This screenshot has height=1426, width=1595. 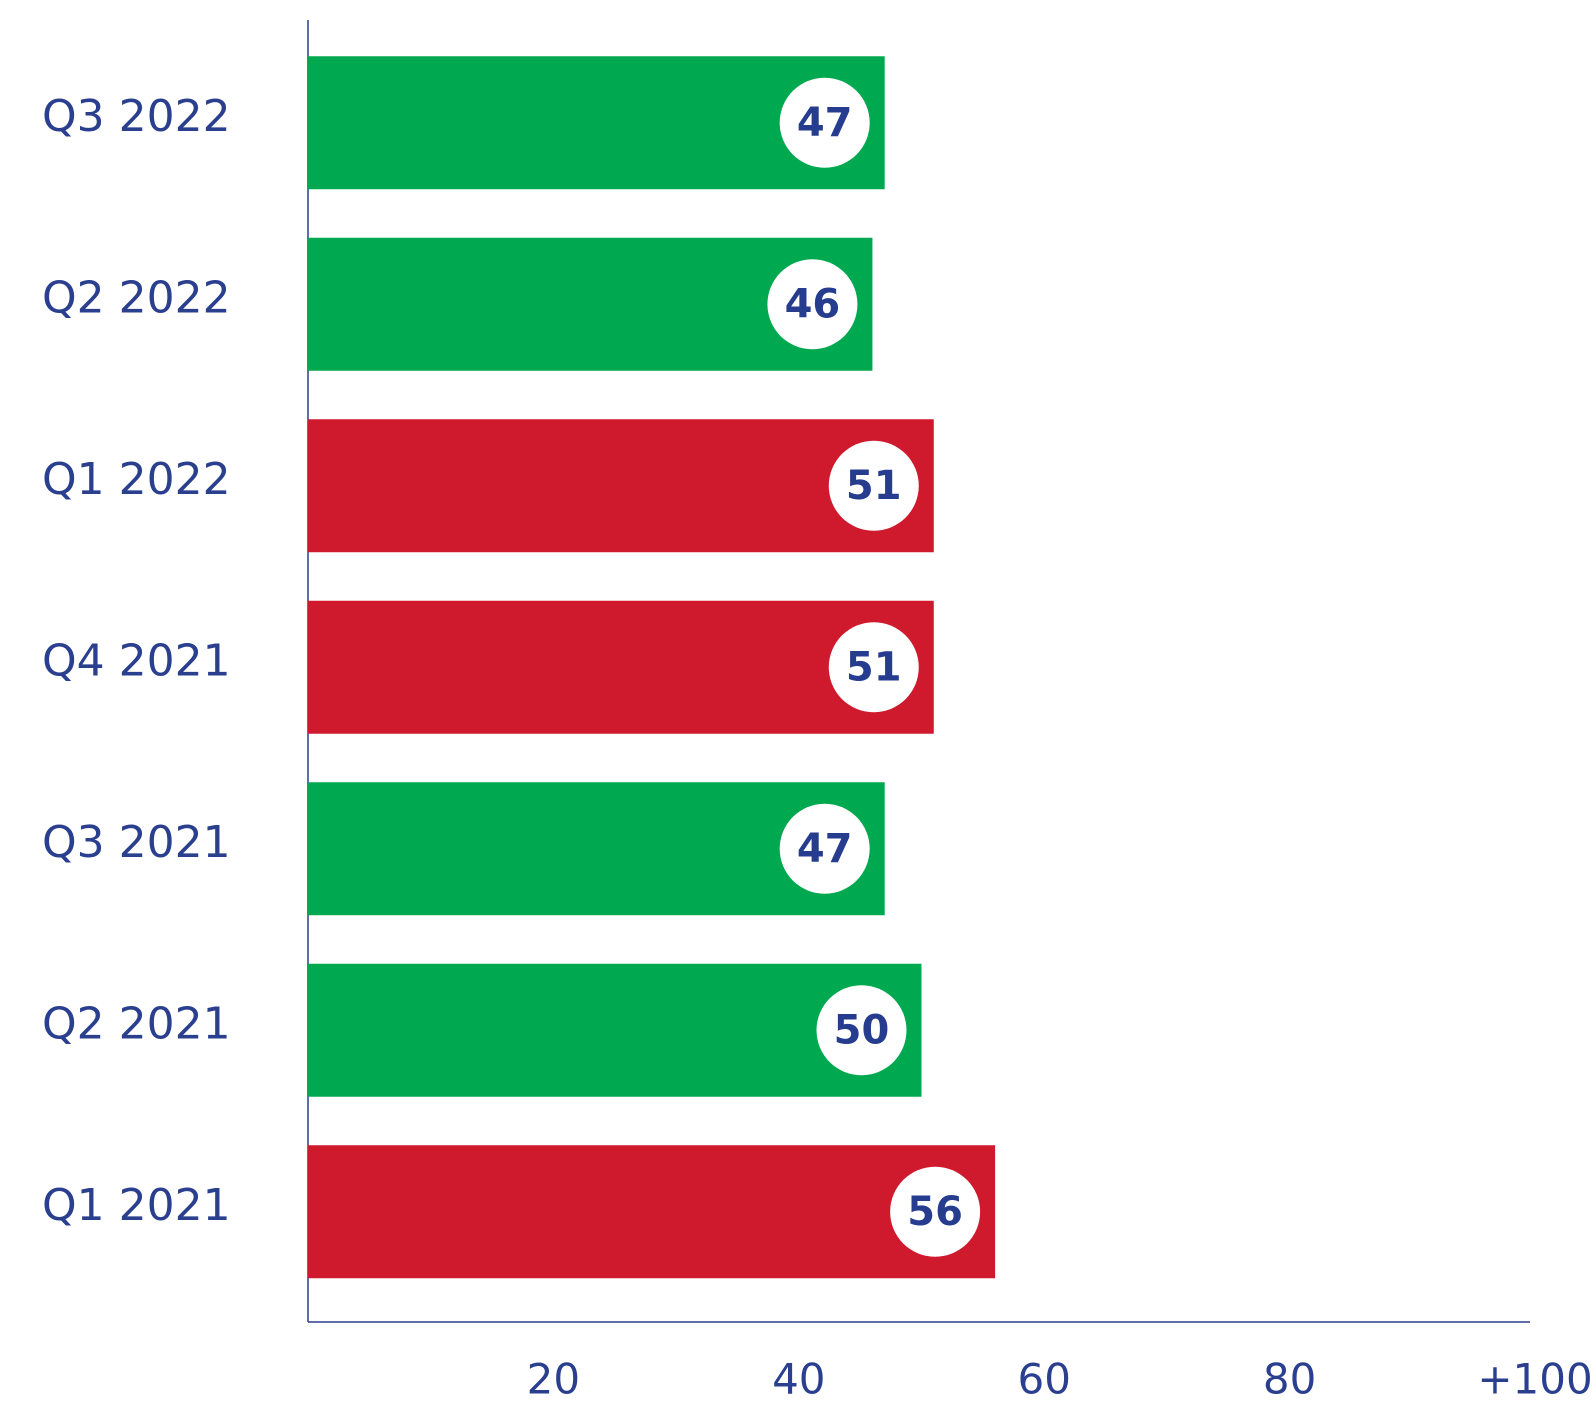 What do you see at coordinates (136, 297) in the screenshot?
I see `y-tick-label: Q2 2022` at bounding box center [136, 297].